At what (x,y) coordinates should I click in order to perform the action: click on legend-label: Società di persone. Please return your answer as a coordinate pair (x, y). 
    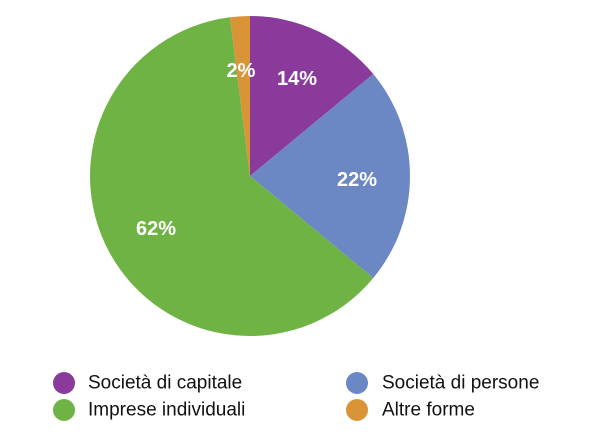
    Looking at the image, I should click on (460, 383).